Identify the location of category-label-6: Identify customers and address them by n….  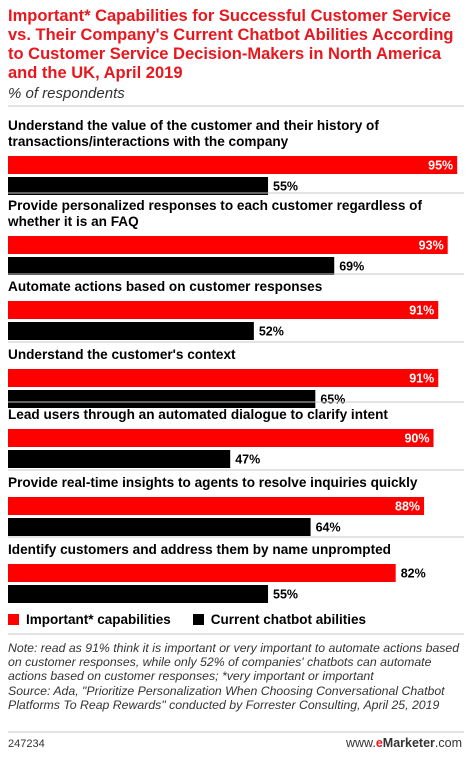
(199, 549).